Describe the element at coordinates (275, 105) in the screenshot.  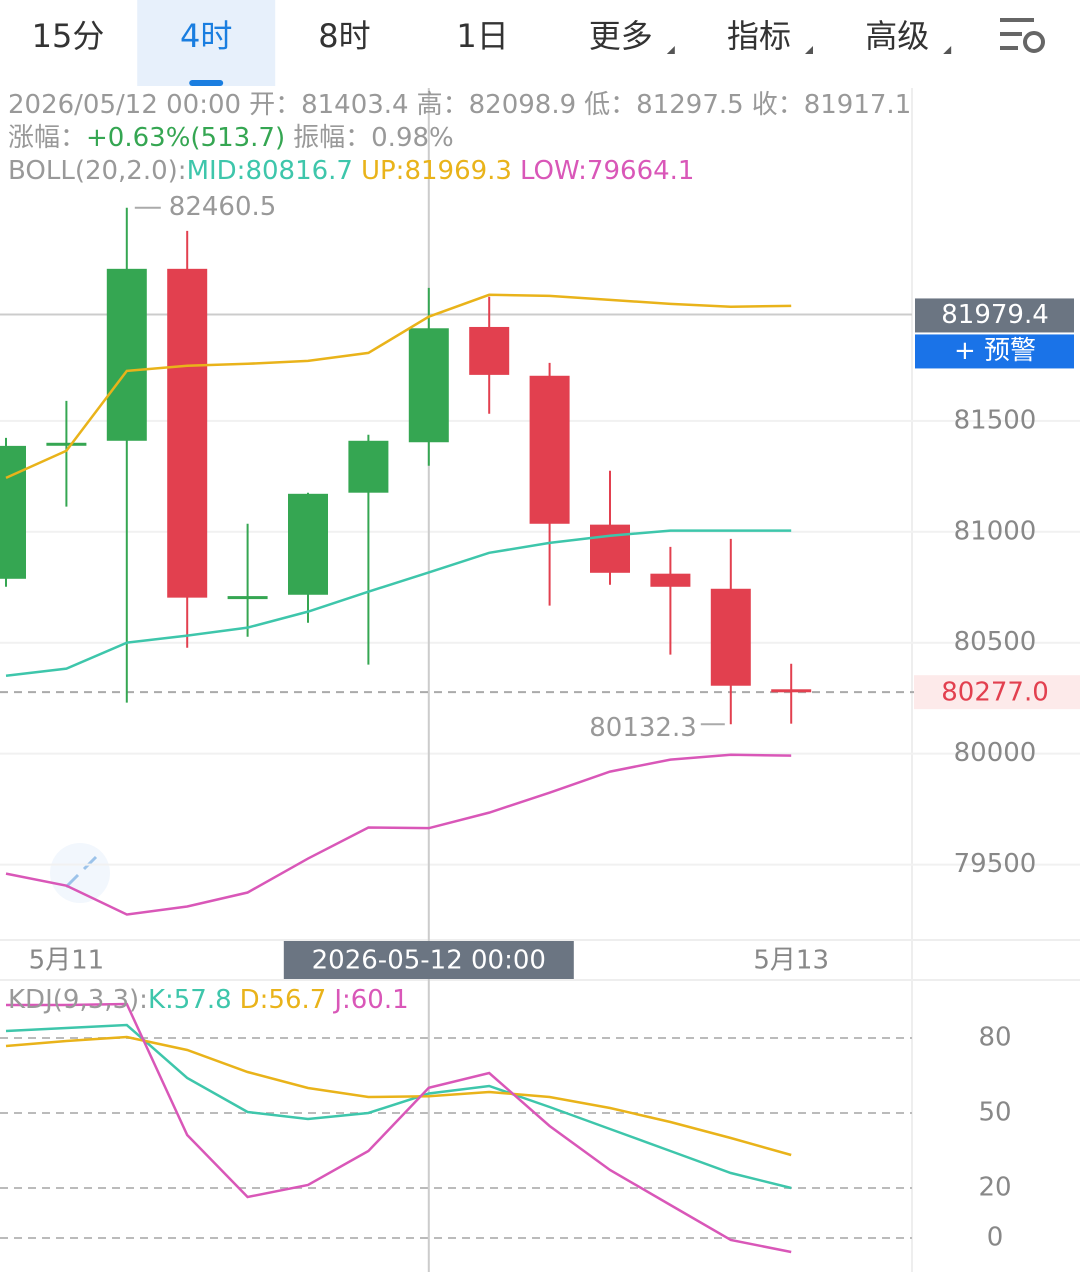
I see `info-text: 开：` at that location.